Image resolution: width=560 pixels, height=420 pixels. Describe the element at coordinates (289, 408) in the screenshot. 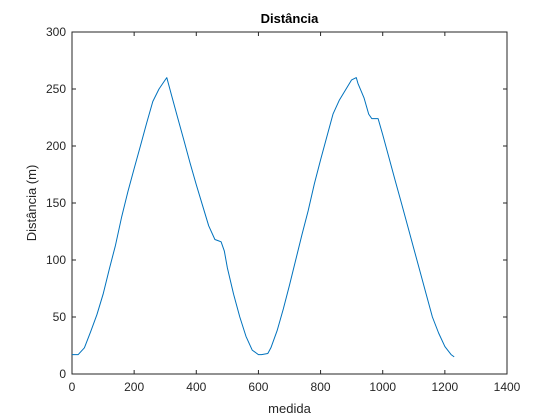

I see `x-axis-title: medida` at that location.